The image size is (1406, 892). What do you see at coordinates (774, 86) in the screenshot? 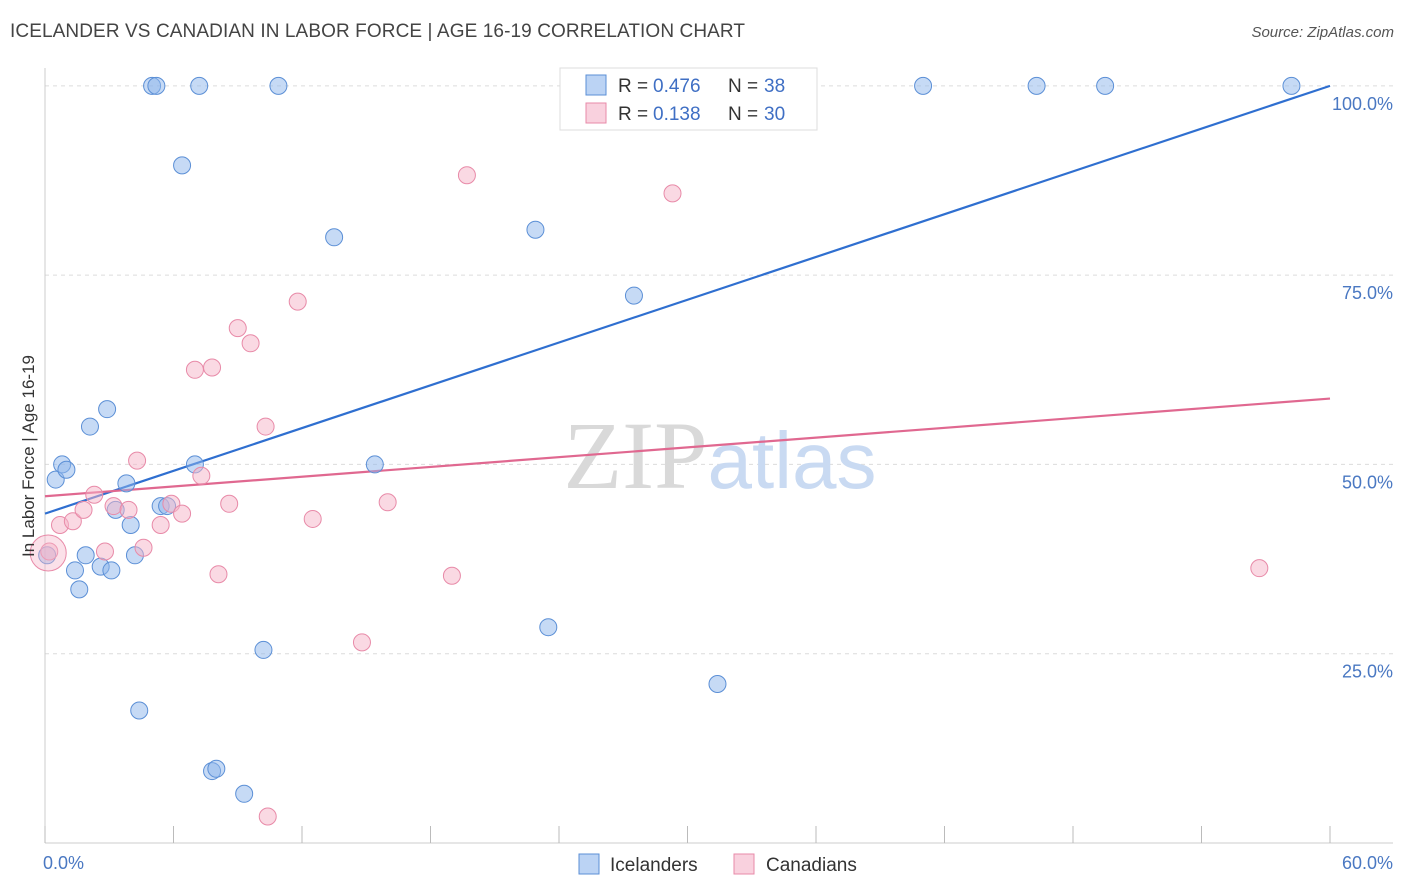
I see `legend-n-value: 38` at bounding box center [774, 86].